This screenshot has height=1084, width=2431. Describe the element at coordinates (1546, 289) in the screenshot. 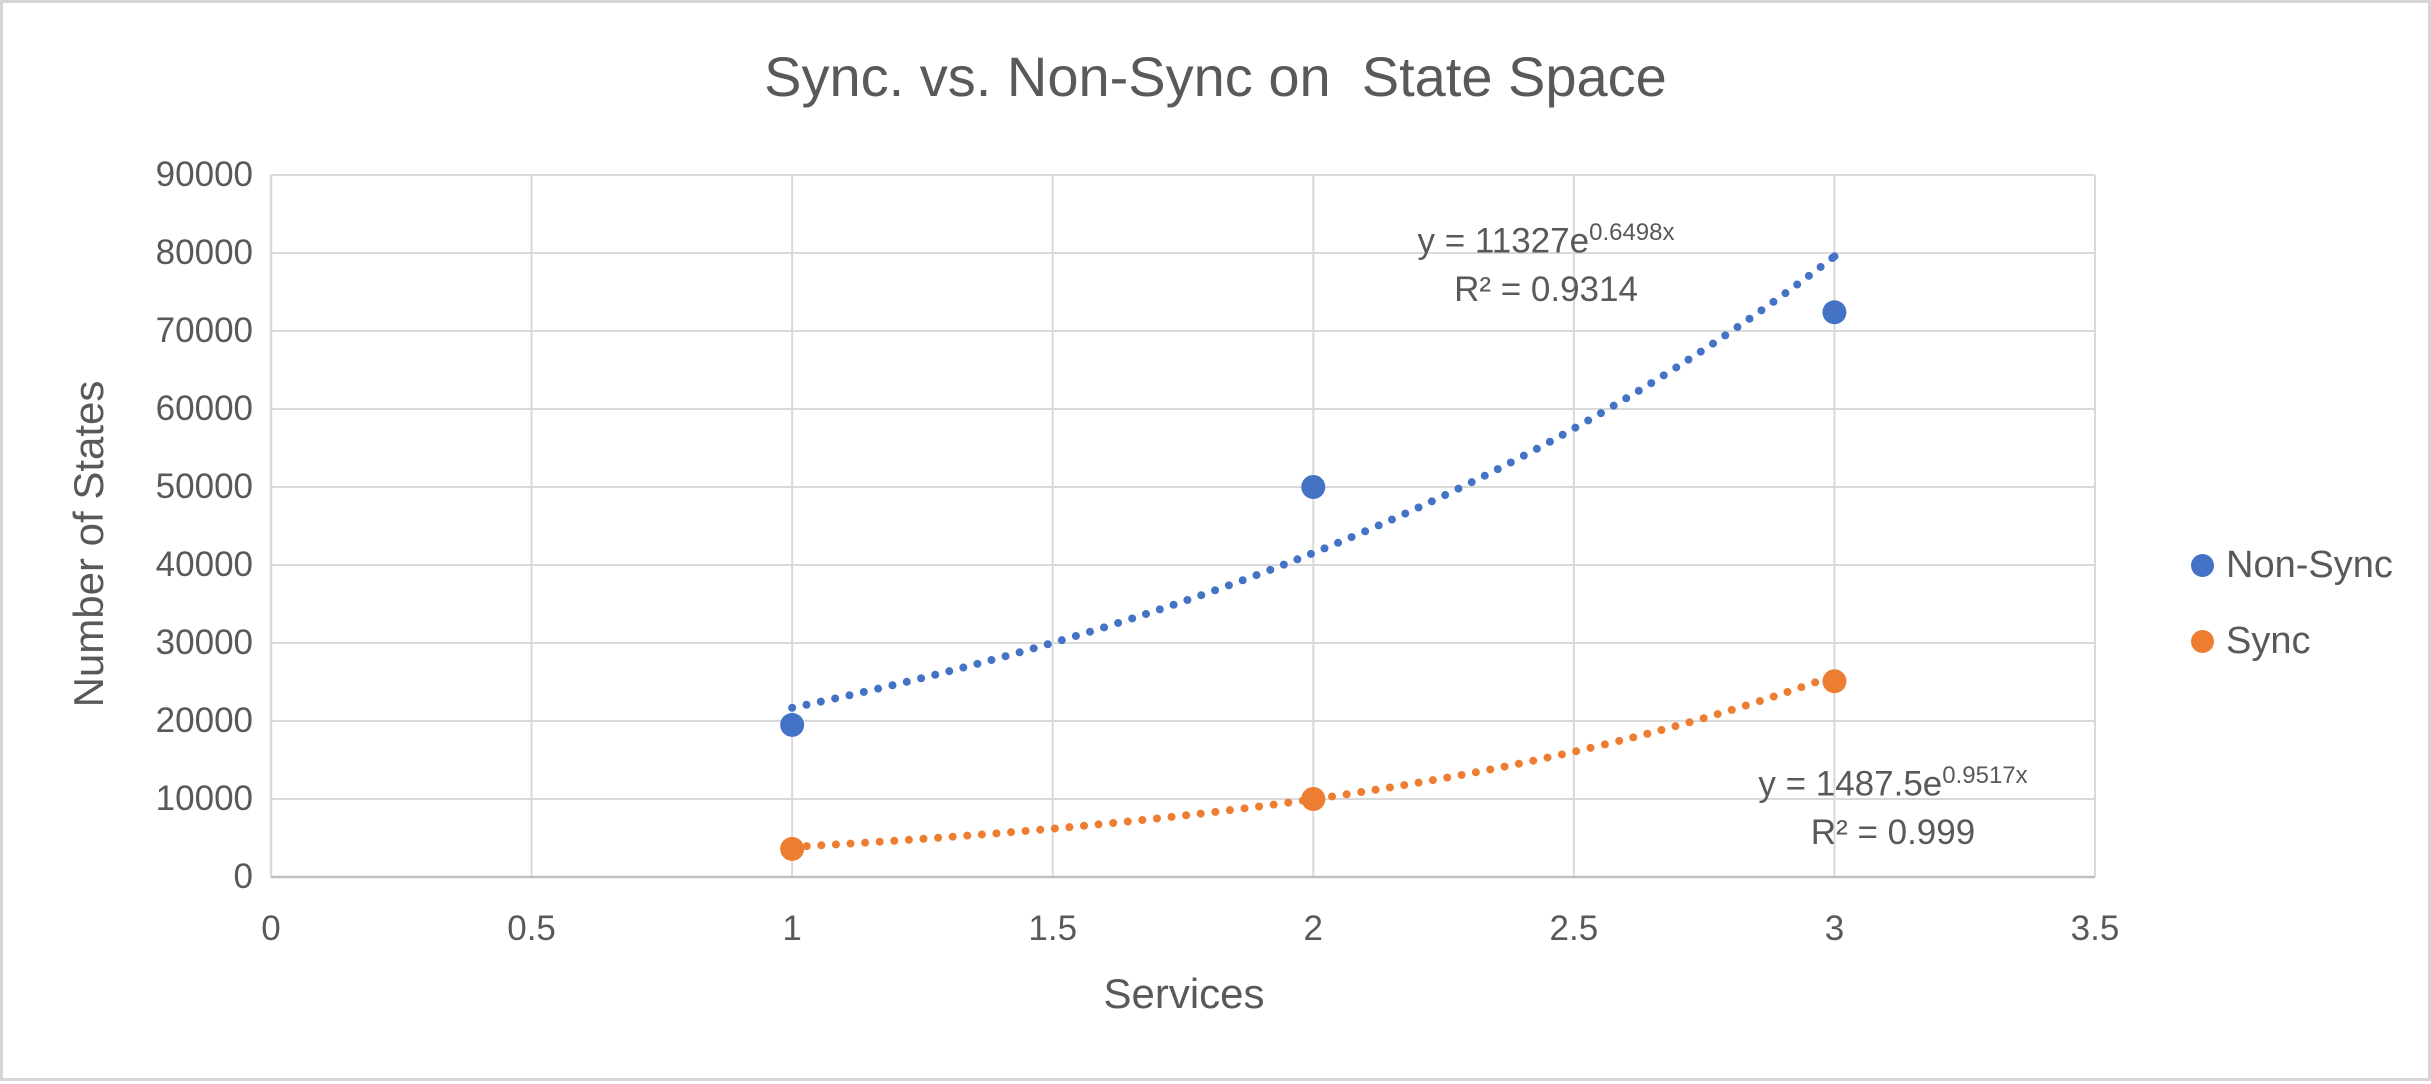

I see `r-squared-non-sync: R² = 0.9314` at that location.